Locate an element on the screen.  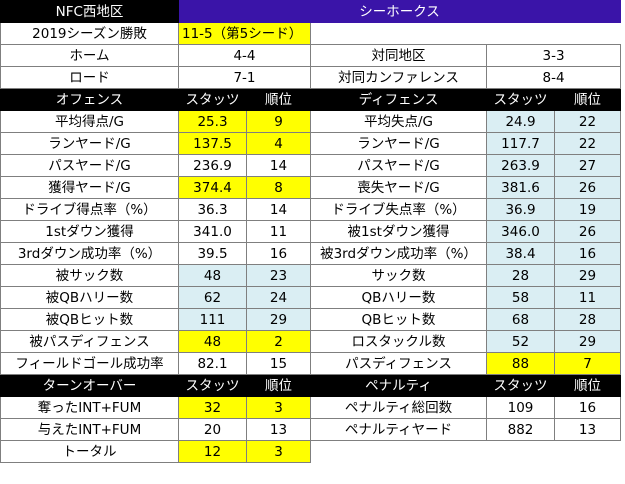
turnover-penalty-row: 奪ったINT+FUM 32 3 ペナルティ総回数 109 16 is located at coordinates (311, 407).